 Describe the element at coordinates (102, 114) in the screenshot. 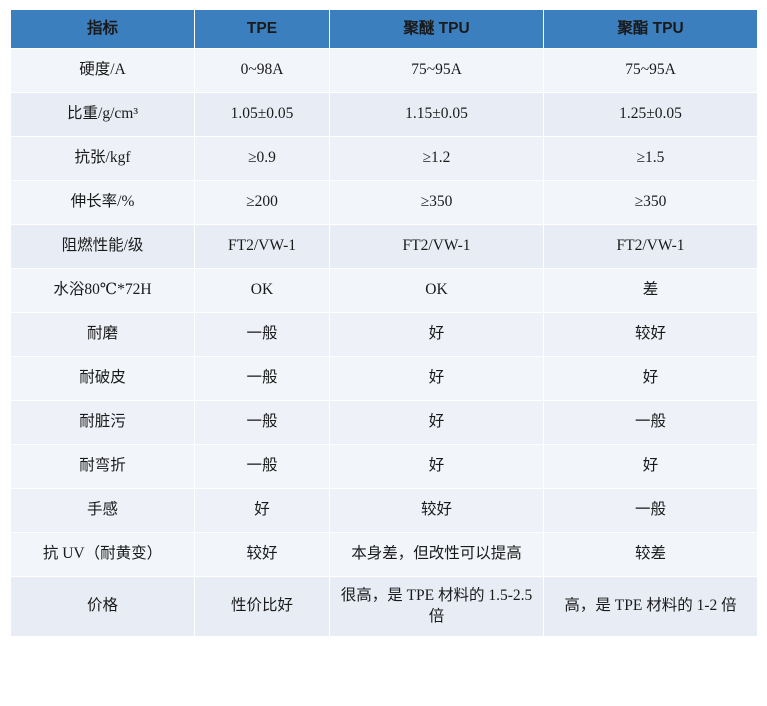

I see `row-label-density: 比重/g/cm³` at that location.